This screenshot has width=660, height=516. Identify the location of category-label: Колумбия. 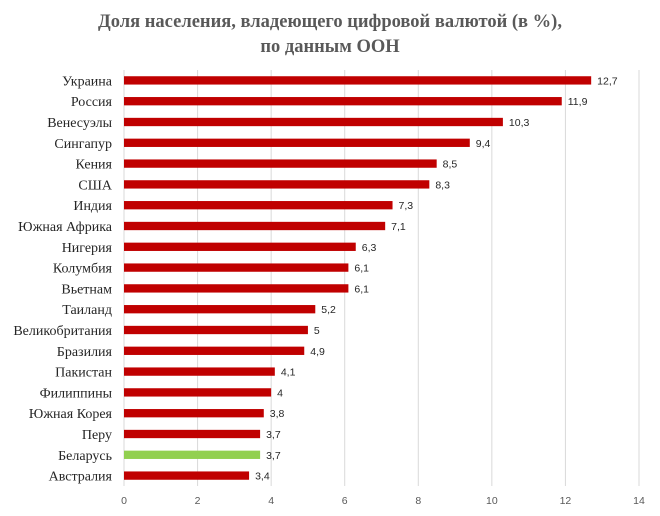
(83, 269).